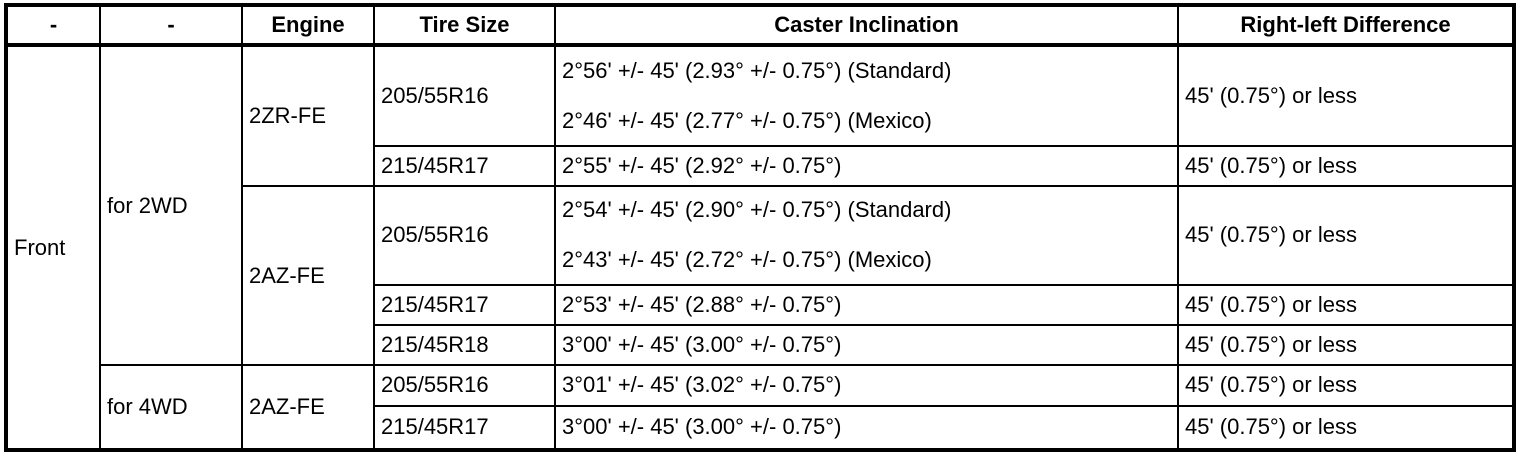  What do you see at coordinates (308, 276) in the screenshot?
I see `cell-engine-2az-fe: 2AZ-FE` at bounding box center [308, 276].